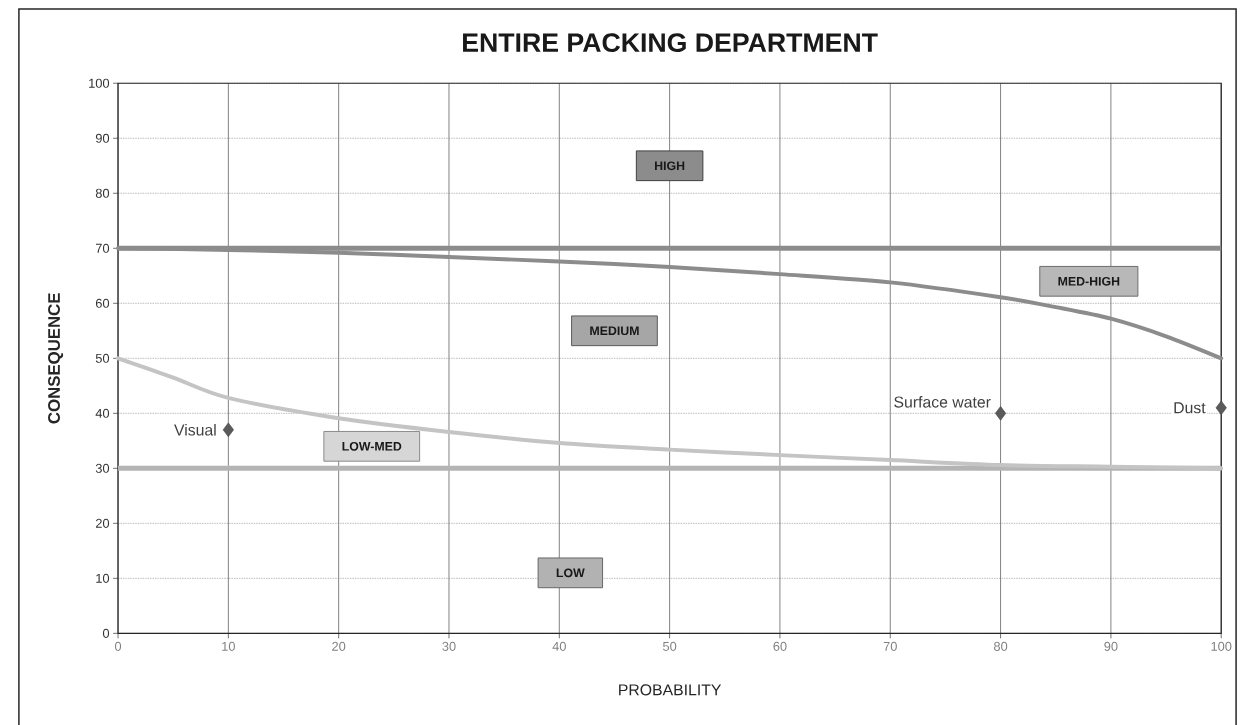 The width and height of the screenshot is (1244, 725). Describe the element at coordinates (118, 647) in the screenshot. I see `x-tick-label: 0` at that location.